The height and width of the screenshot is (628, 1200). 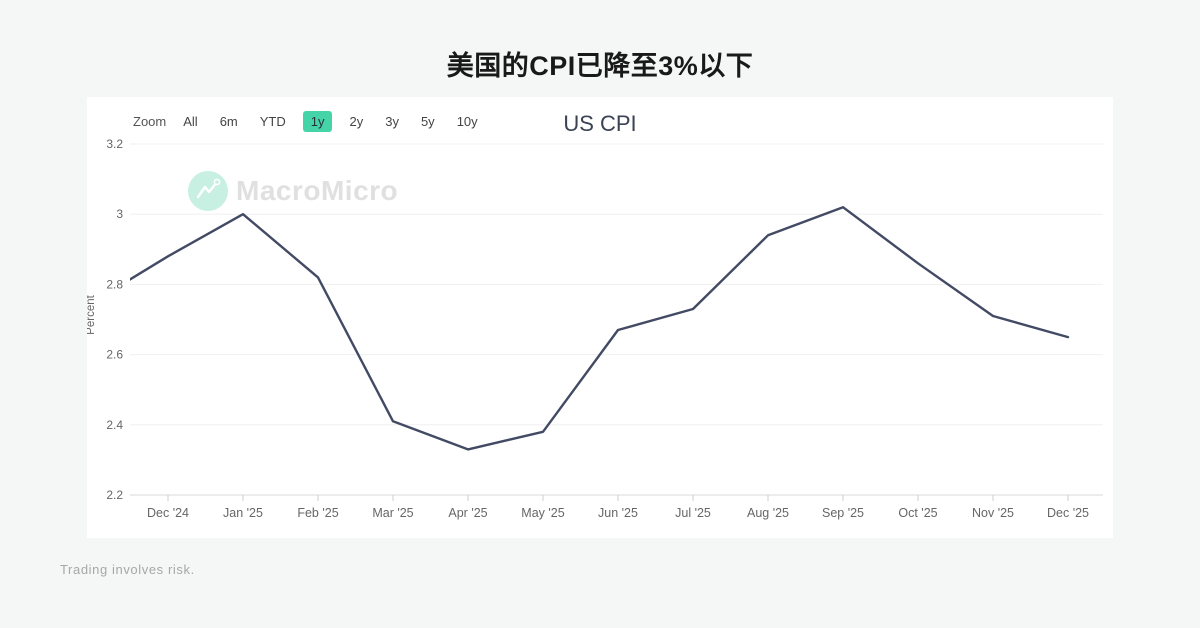 I want to click on disclaimer-text: Trading involves risk., so click(x=127, y=569).